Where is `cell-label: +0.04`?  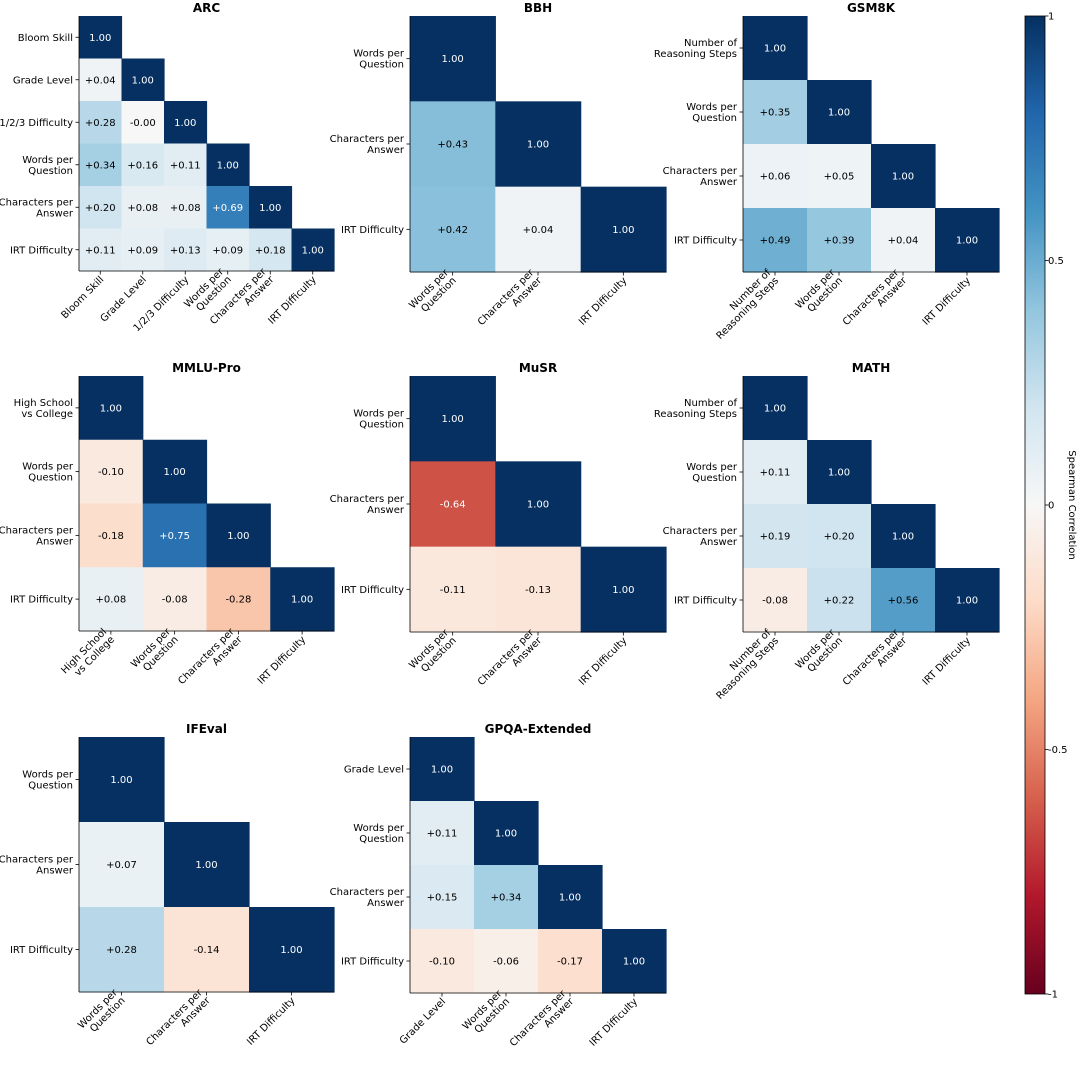
cell-label: +0.04 is located at coordinates (538, 230).